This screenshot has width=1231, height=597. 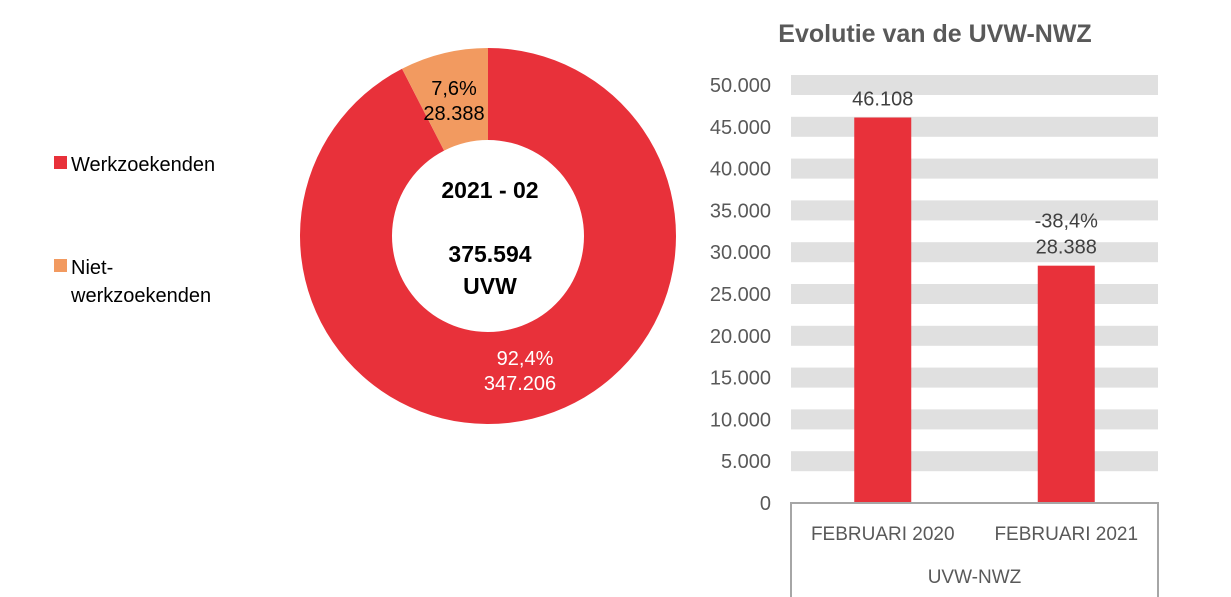 What do you see at coordinates (975, 577) in the screenshot?
I see `x-group-label: UVW-NWZ` at bounding box center [975, 577].